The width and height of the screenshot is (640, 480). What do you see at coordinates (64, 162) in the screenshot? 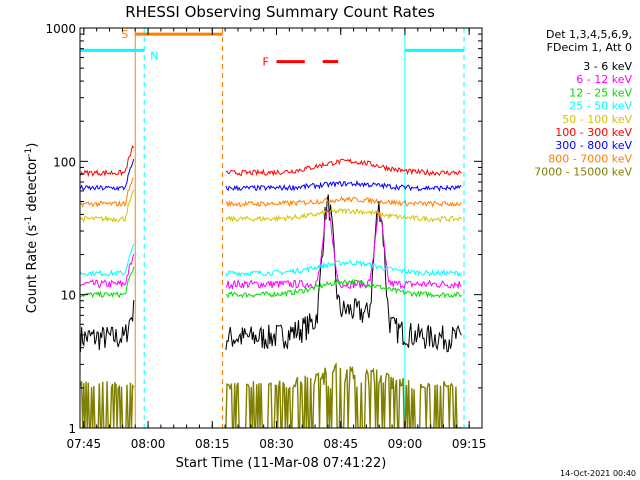
I see `y-tick-label: 100` at bounding box center [64, 162].